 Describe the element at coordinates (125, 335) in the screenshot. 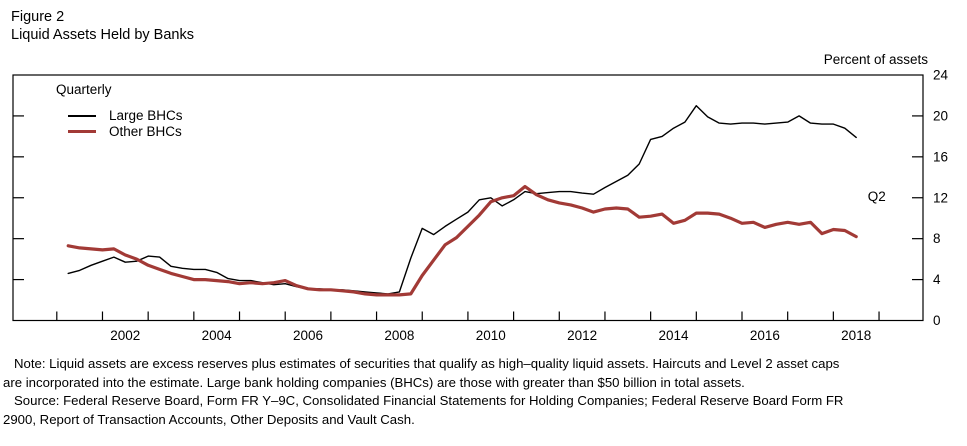

I see `x-axis-tick-label: 2002` at that location.